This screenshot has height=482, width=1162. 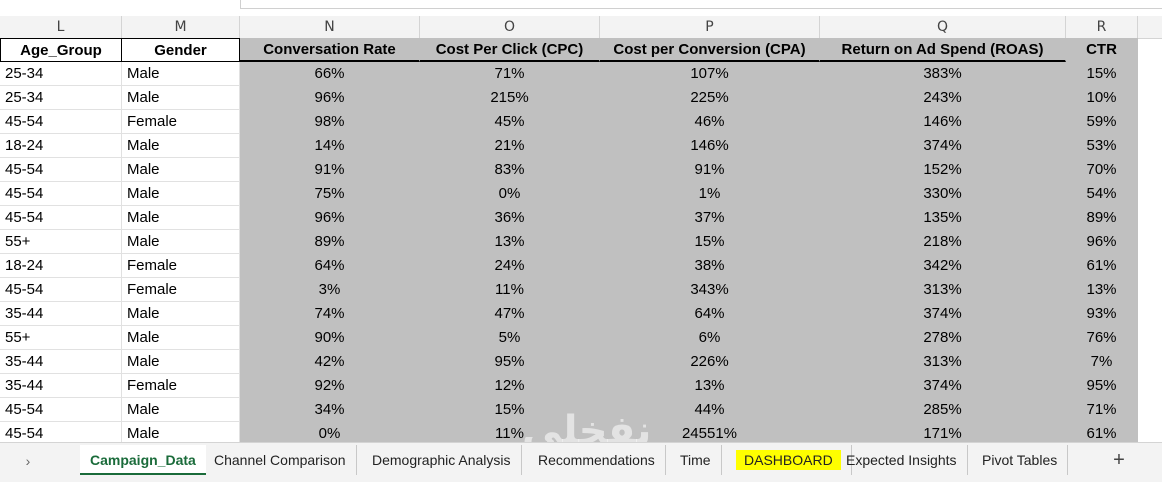 What do you see at coordinates (181, 50) in the screenshot?
I see `header-gender: Gender` at bounding box center [181, 50].